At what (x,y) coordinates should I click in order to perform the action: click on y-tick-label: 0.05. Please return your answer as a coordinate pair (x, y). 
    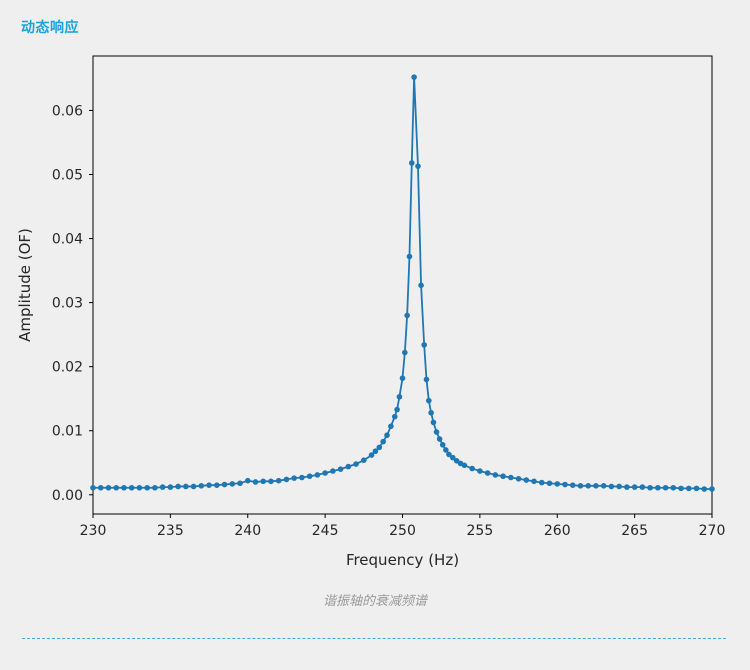
    Looking at the image, I should click on (67, 176).